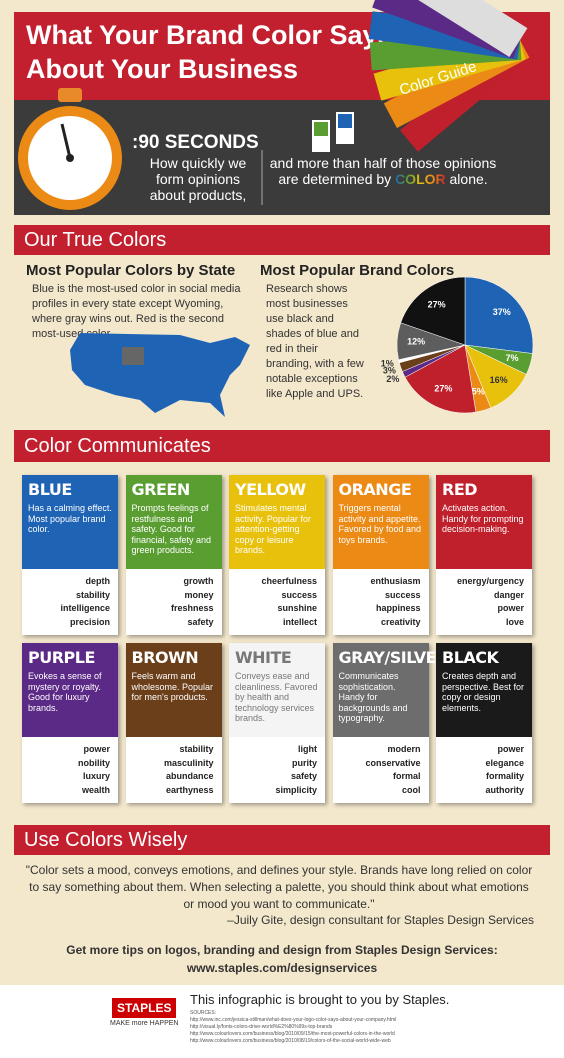 Image resolution: width=564 pixels, height=1058 pixels. What do you see at coordinates (502, 312) in the screenshot?
I see `pie-label: 37%` at bounding box center [502, 312].